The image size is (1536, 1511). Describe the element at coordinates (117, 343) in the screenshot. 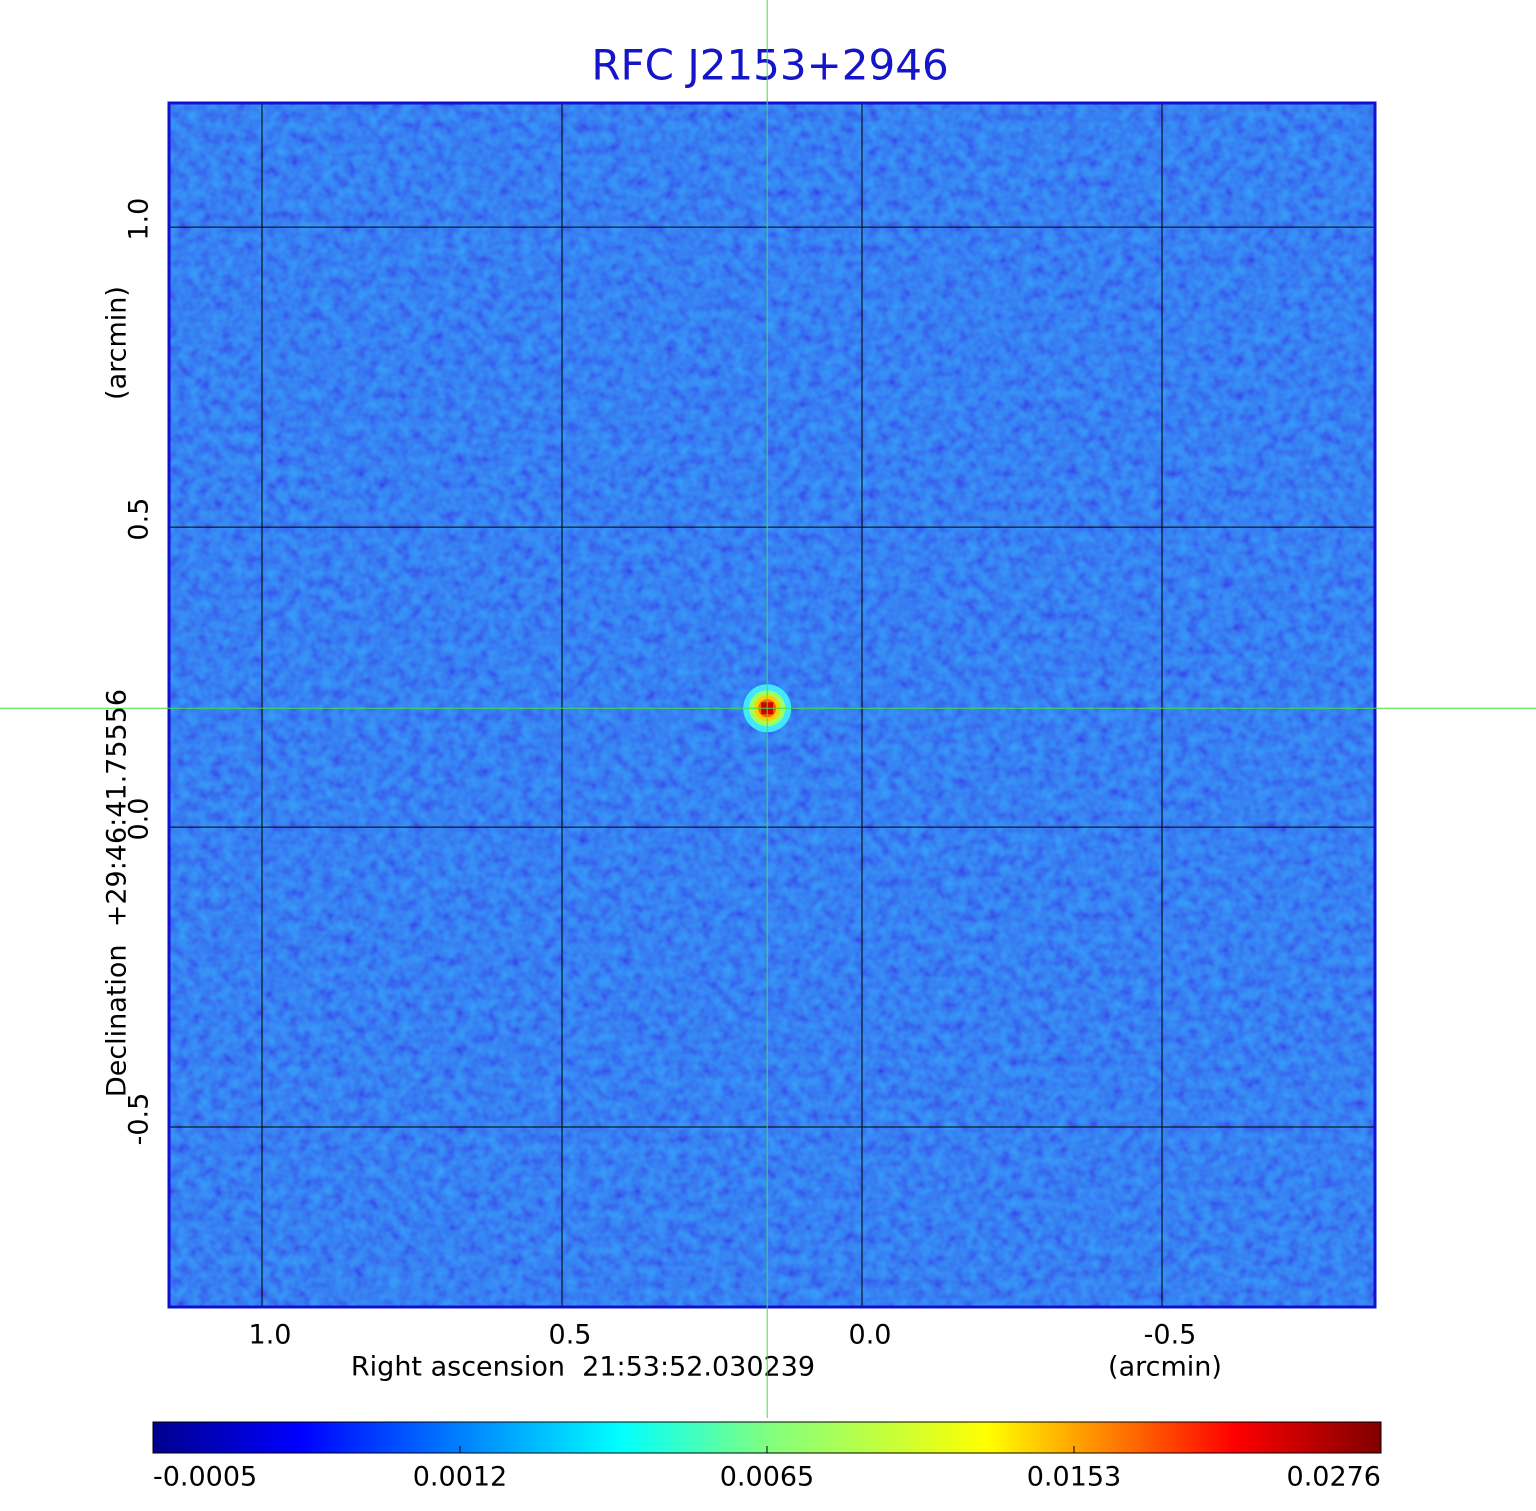

I see `y-axis-unit: (arcmin)` at that location.